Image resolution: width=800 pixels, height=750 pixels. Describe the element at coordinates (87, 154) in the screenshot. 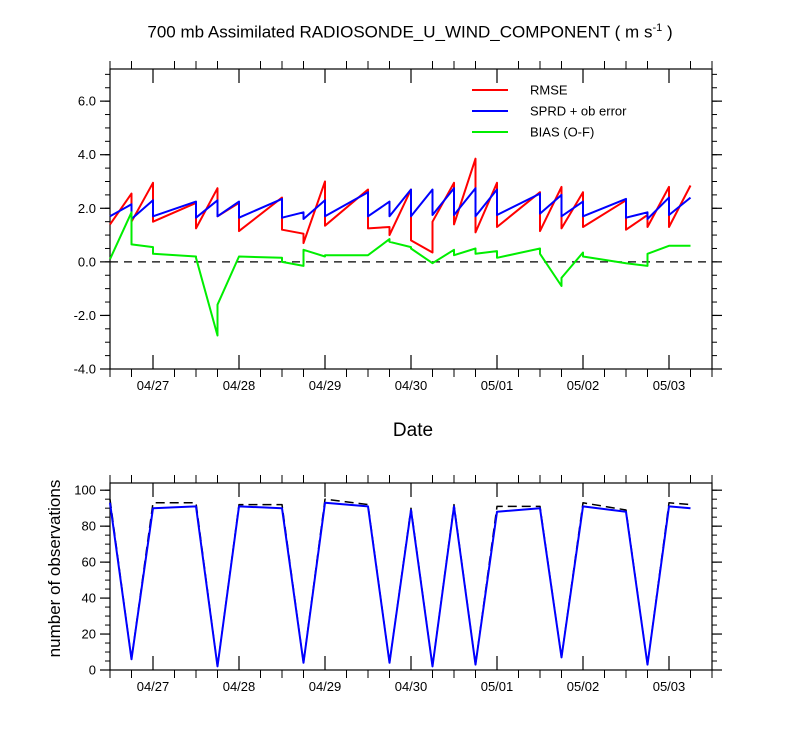

I see `panel1-y-tick-label: 4.0` at that location.